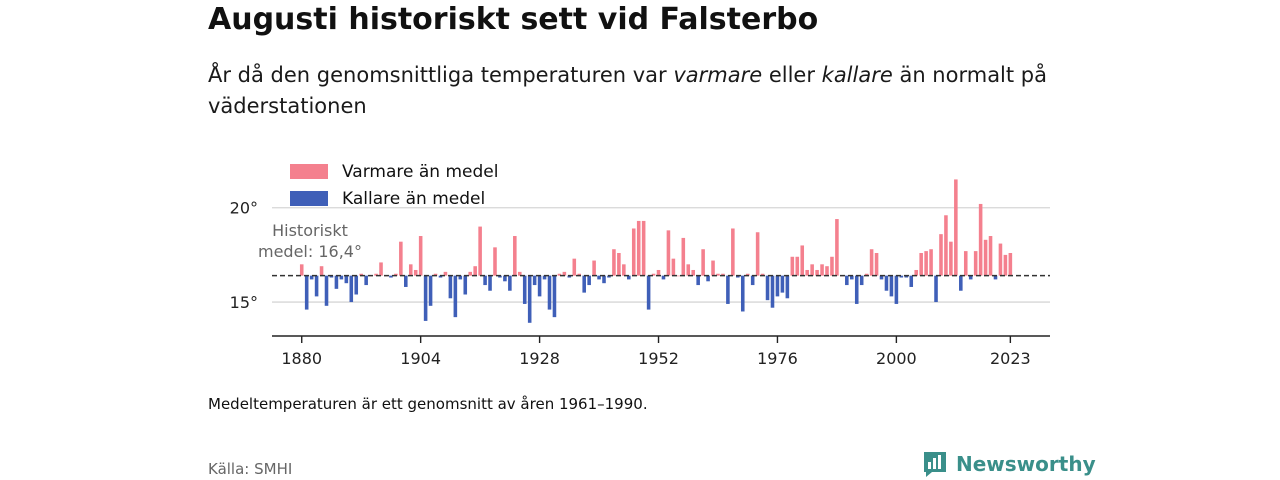 This screenshot has height=480, width=1280. I want to click on bar-2012, so click(956, 227).